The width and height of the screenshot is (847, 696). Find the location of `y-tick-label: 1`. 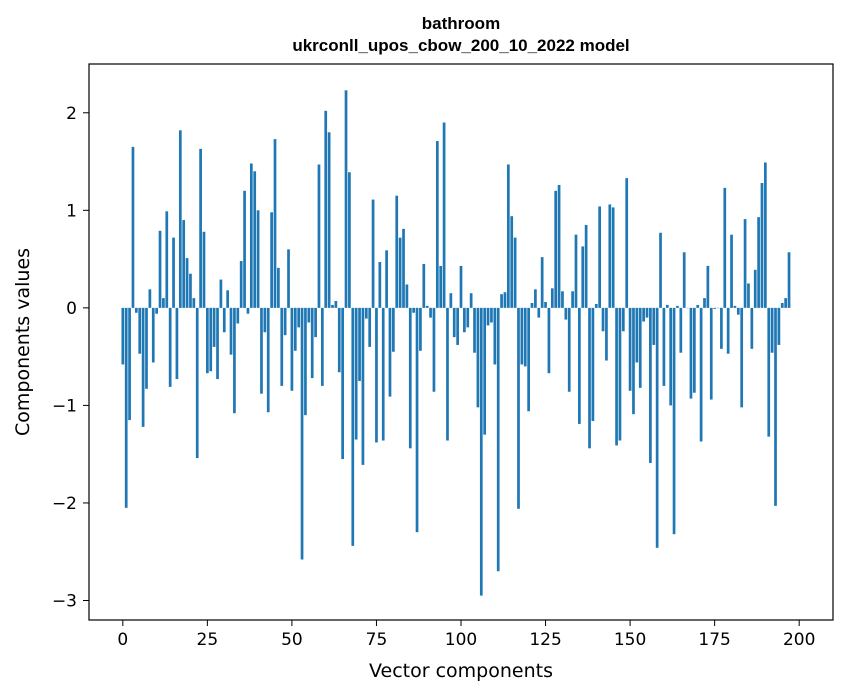

y-tick-label: 1 is located at coordinates (71, 211).